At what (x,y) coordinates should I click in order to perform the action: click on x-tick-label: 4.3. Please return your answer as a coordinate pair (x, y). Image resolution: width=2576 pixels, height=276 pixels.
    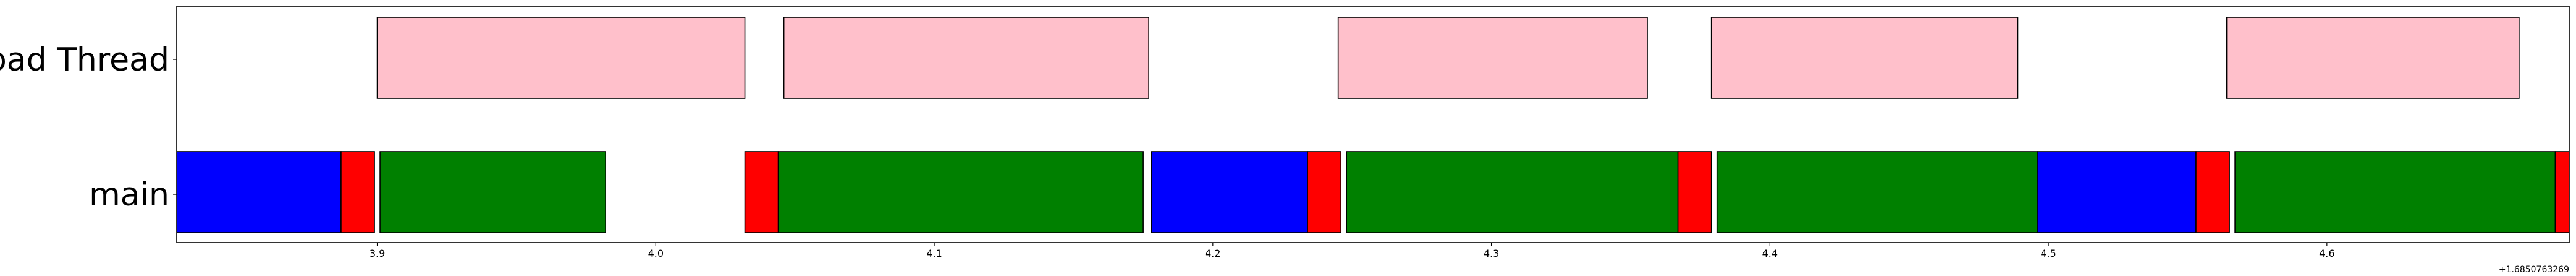
    Looking at the image, I should click on (1491, 254).